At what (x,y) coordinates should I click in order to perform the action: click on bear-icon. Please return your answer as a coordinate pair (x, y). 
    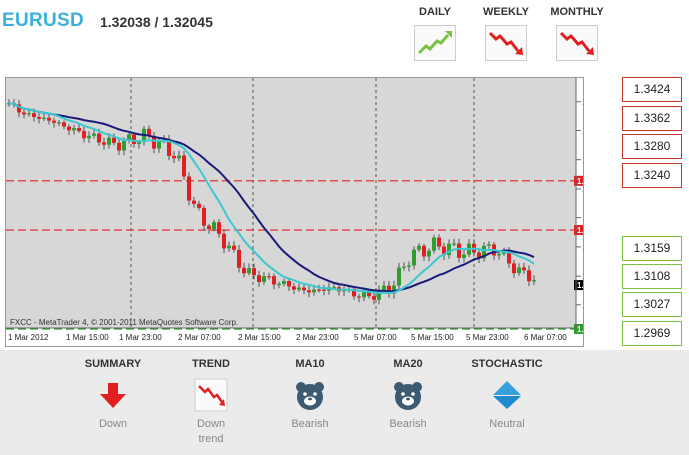
    Looking at the image, I should click on (310, 395).